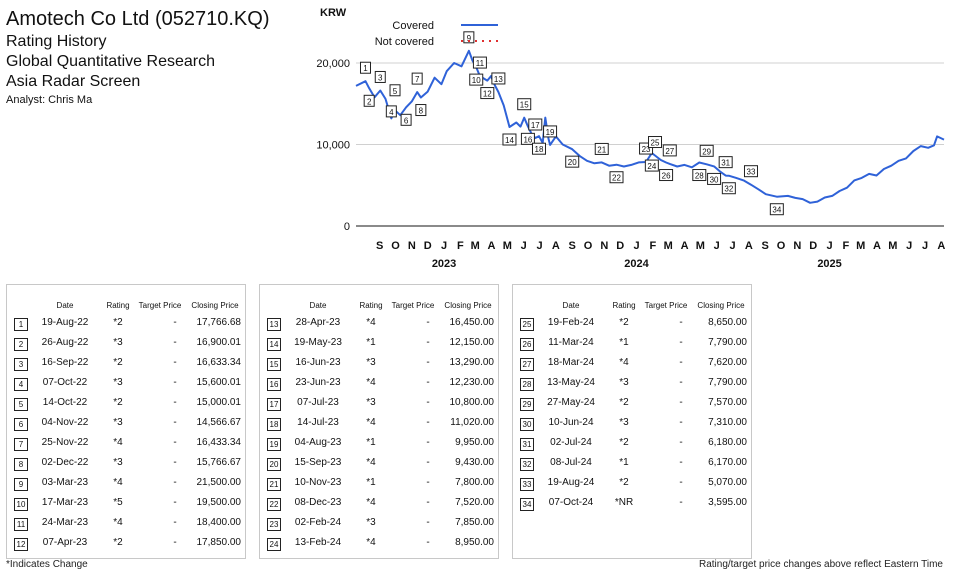 The height and width of the screenshot is (571, 955). Describe the element at coordinates (472, 342) in the screenshot. I see `row-closing-price: 12,150.00` at that location.